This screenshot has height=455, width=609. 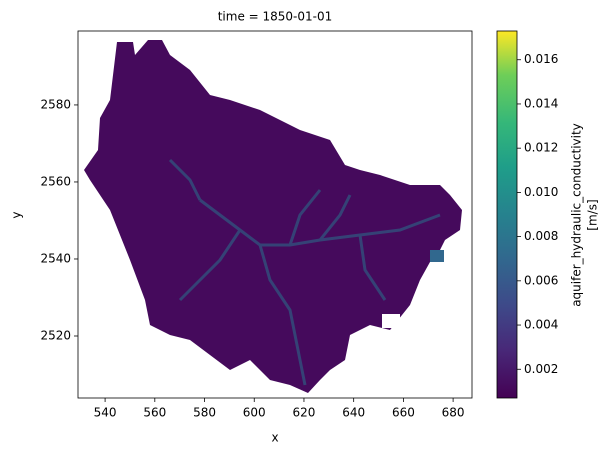 What do you see at coordinates (403, 413) in the screenshot?
I see `x-tick-label: 660` at bounding box center [403, 413].